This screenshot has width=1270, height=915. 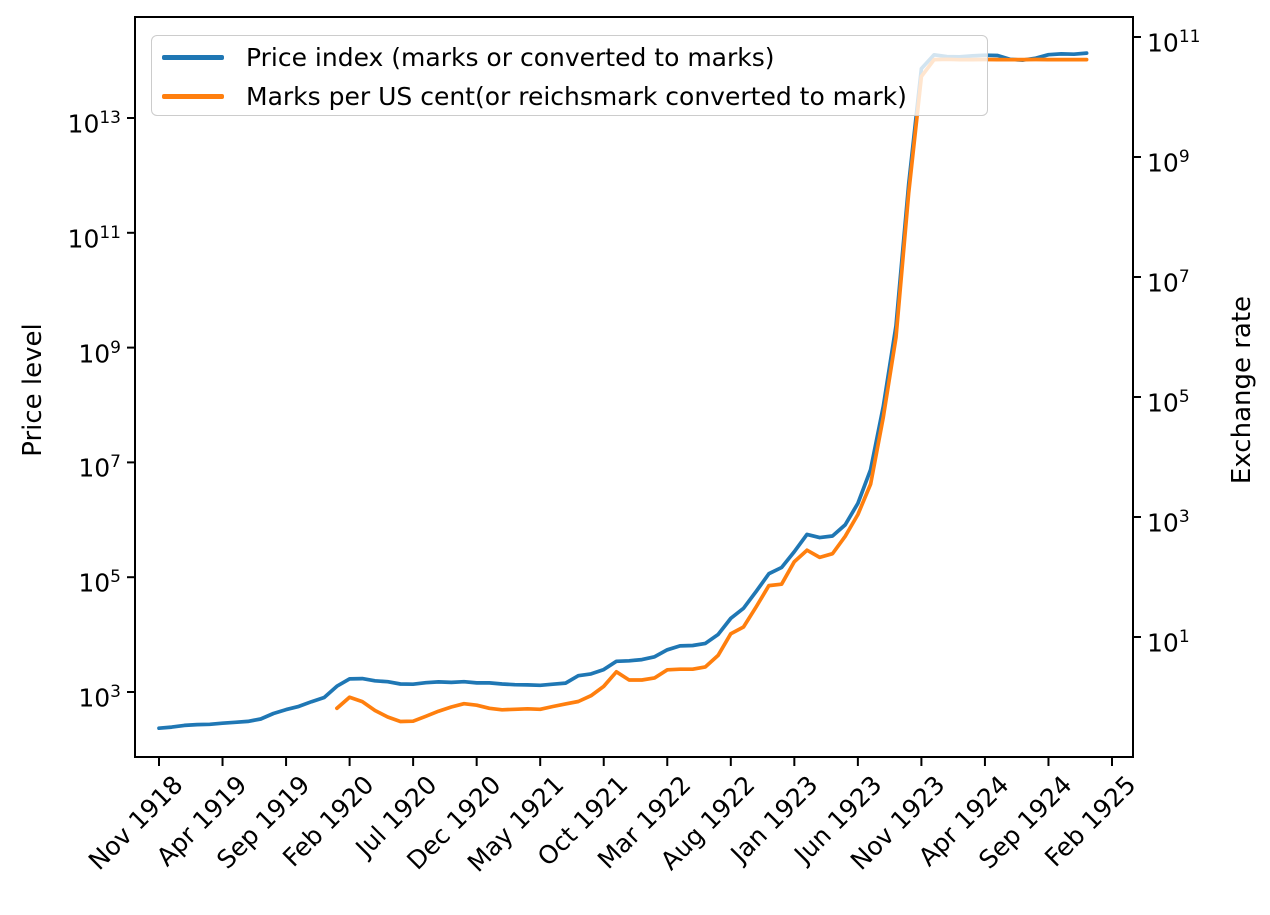 What do you see at coordinates (99, 467) in the screenshot?
I see `y-left-tick-label: 107` at bounding box center [99, 467].